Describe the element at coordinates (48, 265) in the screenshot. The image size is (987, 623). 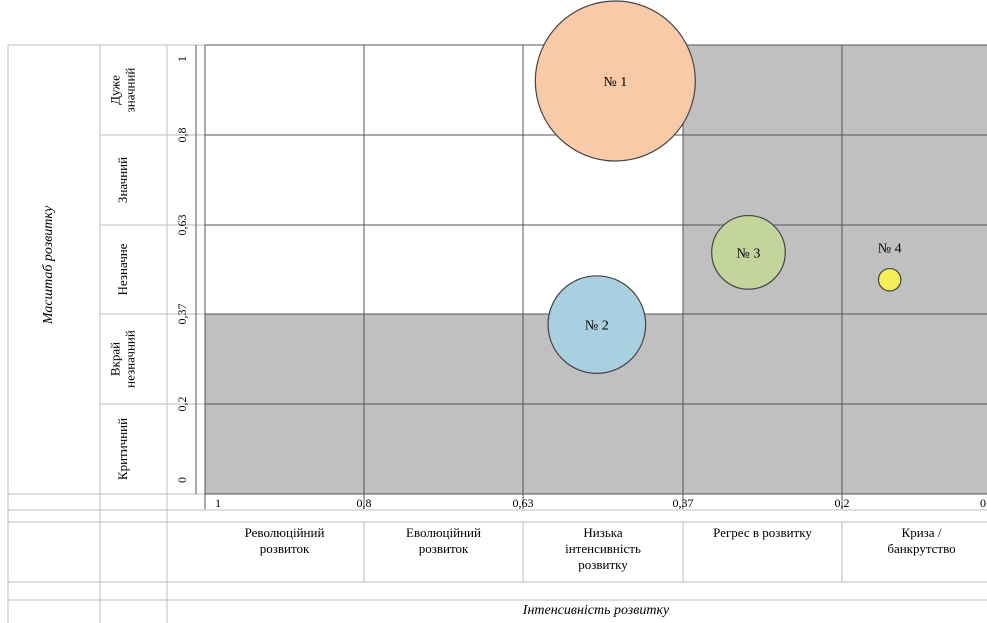
I see `y-axis-title: Масштаб розвитку` at that location.